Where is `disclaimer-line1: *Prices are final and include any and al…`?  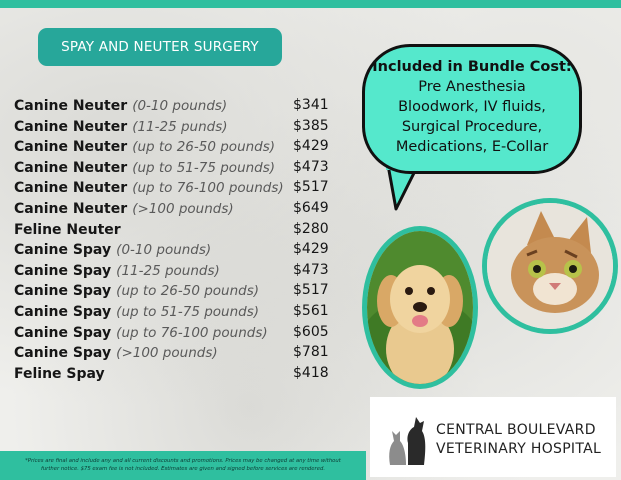 disclaimer-line1: *Prices are final and include any and al… is located at coordinates (183, 461).